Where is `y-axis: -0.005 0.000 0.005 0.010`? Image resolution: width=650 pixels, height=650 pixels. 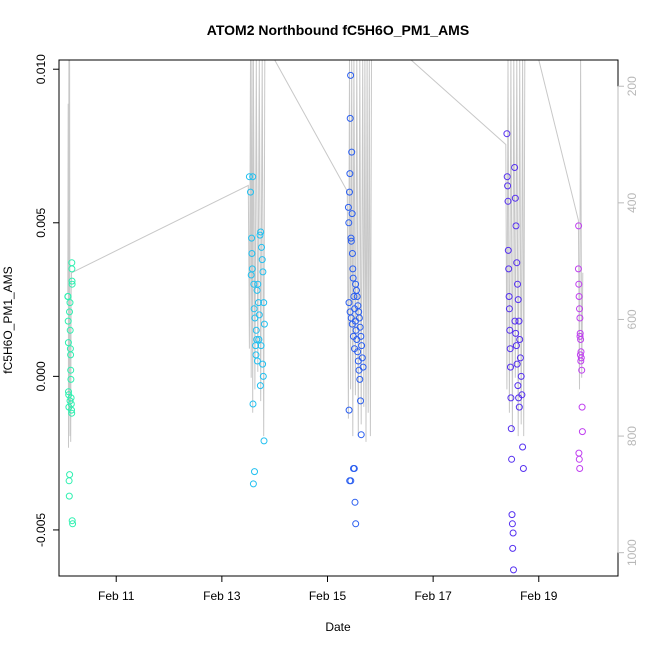
y-axis: -0.005 0.000 0.005 0.010 is located at coordinates (46, 300).